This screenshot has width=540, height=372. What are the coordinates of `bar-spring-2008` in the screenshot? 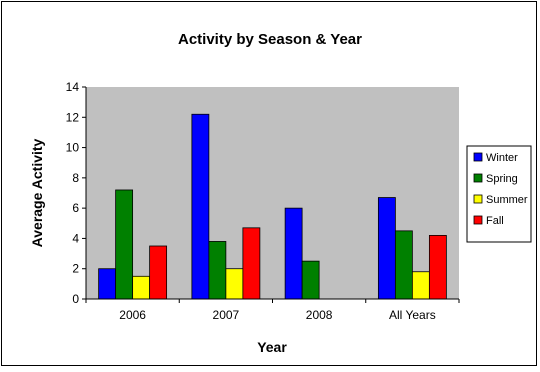 It's located at (310, 280).